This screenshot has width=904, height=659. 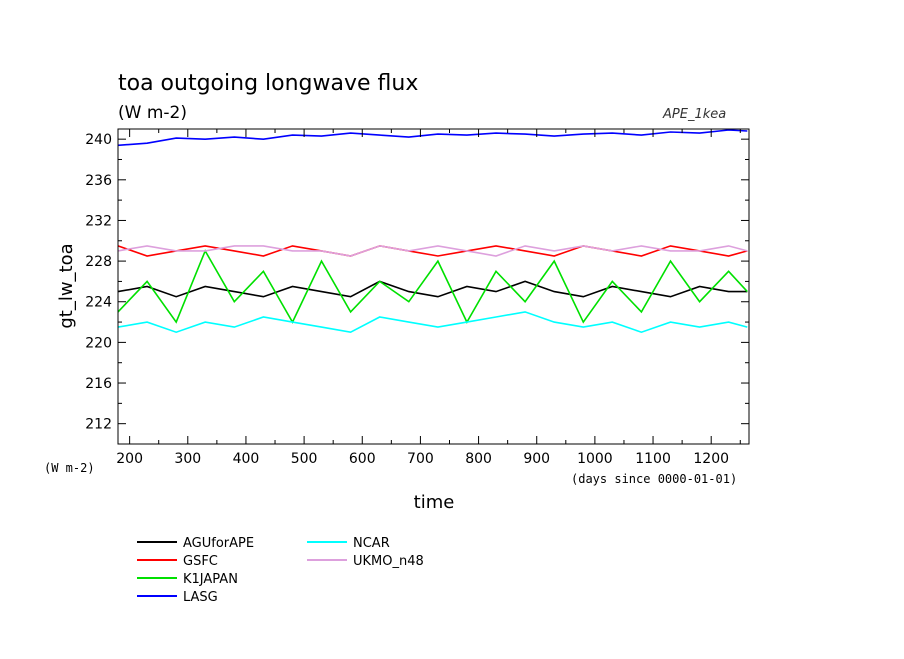 I want to click on chart-title: toa outgoing longwave flux, so click(x=268, y=83).